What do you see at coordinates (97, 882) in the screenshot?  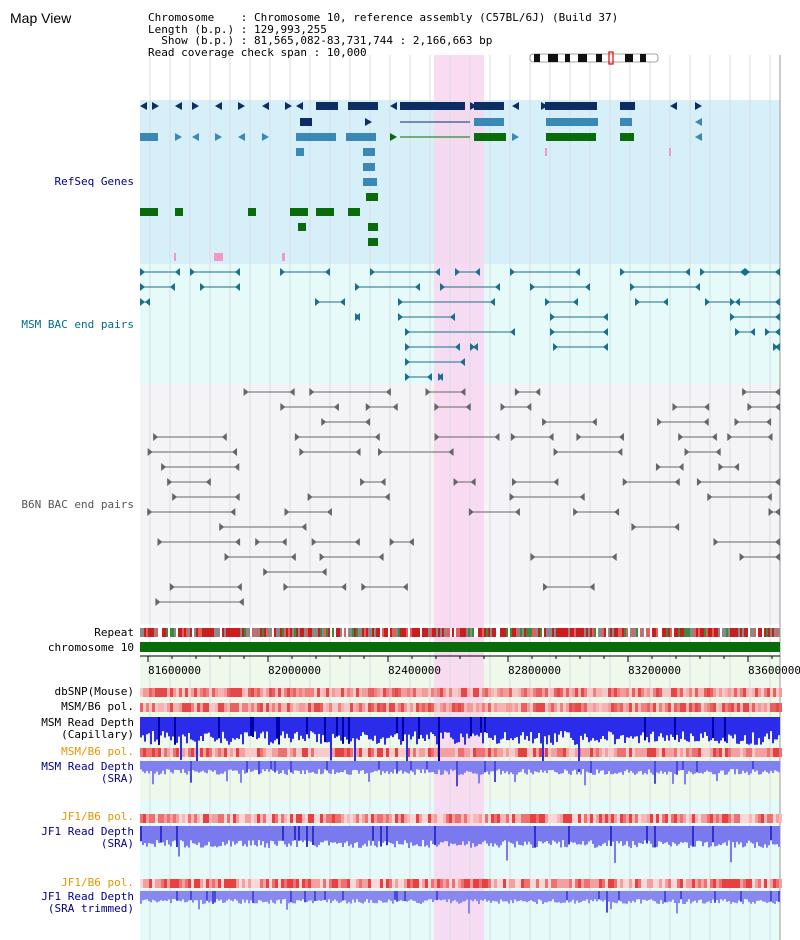 I see `track-label-jf1-pol-2: JF1/B6 pol.` at bounding box center [97, 882].